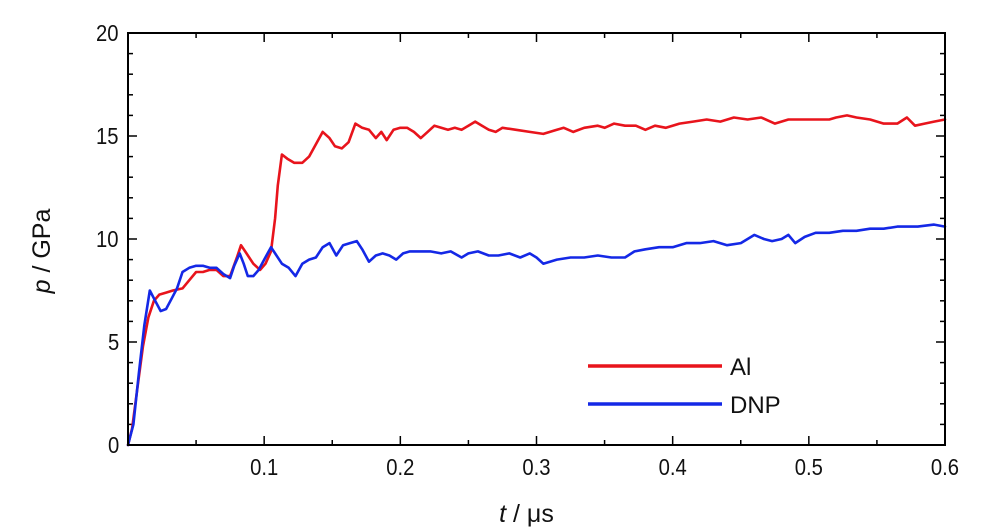  What do you see at coordinates (945, 467) in the screenshot?
I see `x-tick-label: 0.6` at bounding box center [945, 467].